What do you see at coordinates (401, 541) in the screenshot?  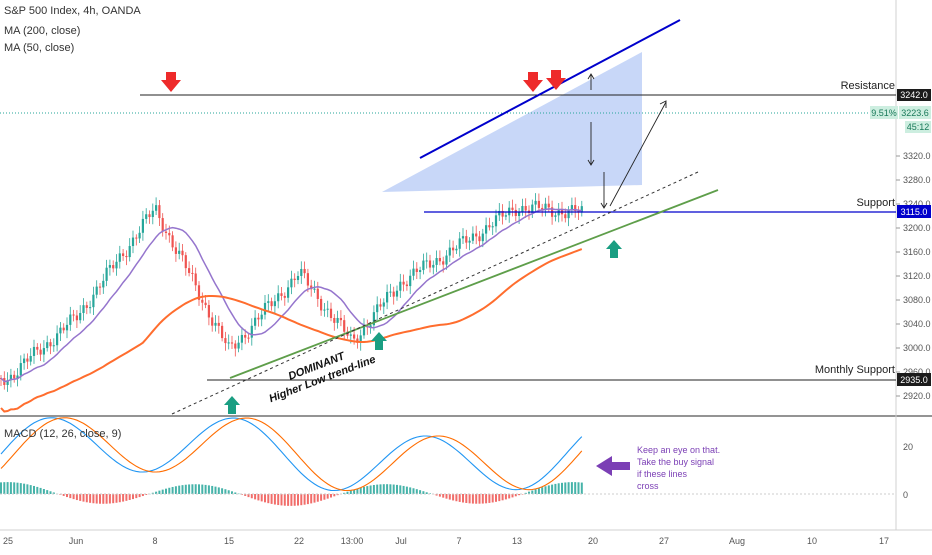 I see `time-tick-label: Jul` at bounding box center [401, 541].